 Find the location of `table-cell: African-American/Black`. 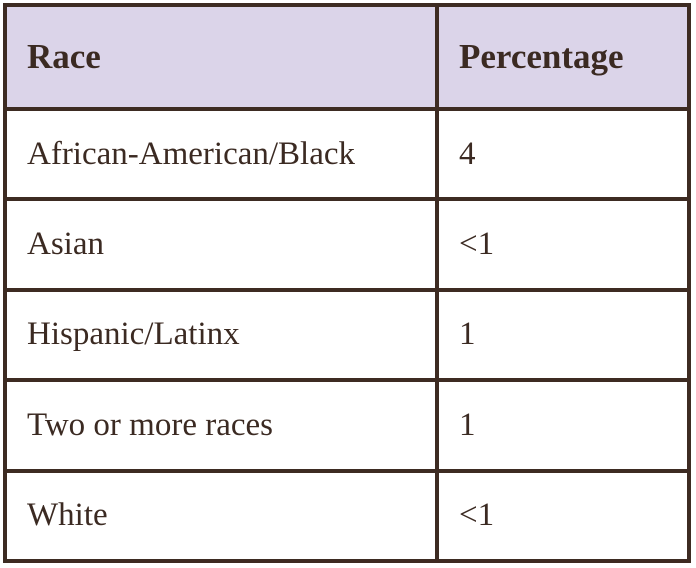

table-cell: African-American/Black is located at coordinates (221, 154).